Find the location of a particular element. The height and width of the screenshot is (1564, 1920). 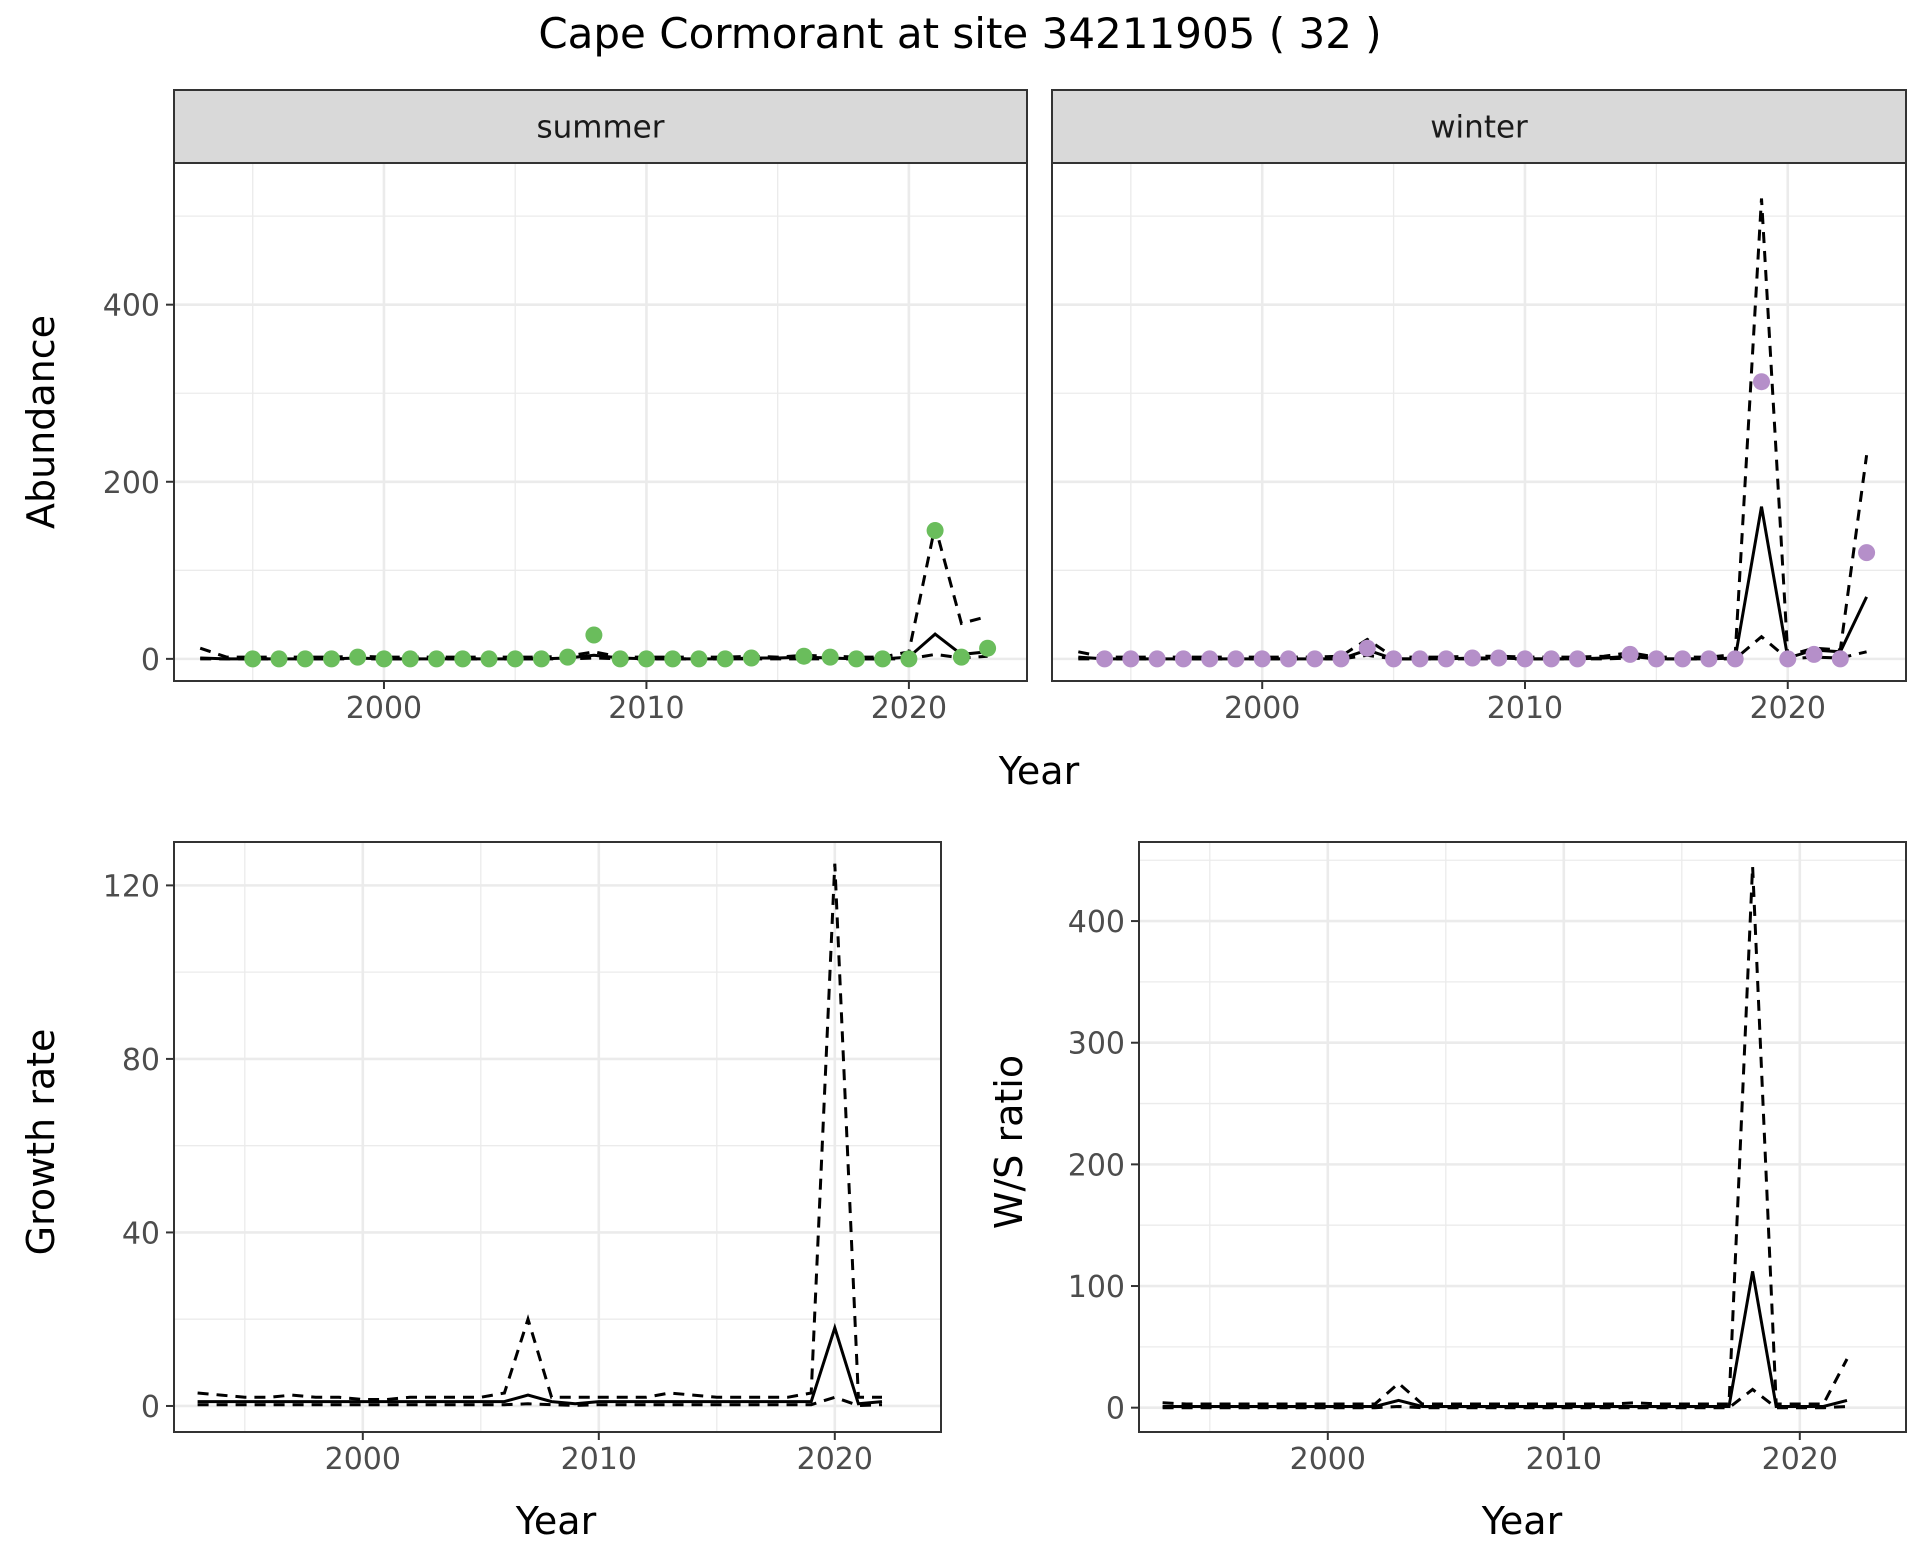

ratio-x-tick-label: 2000 is located at coordinates (1328, 1459).